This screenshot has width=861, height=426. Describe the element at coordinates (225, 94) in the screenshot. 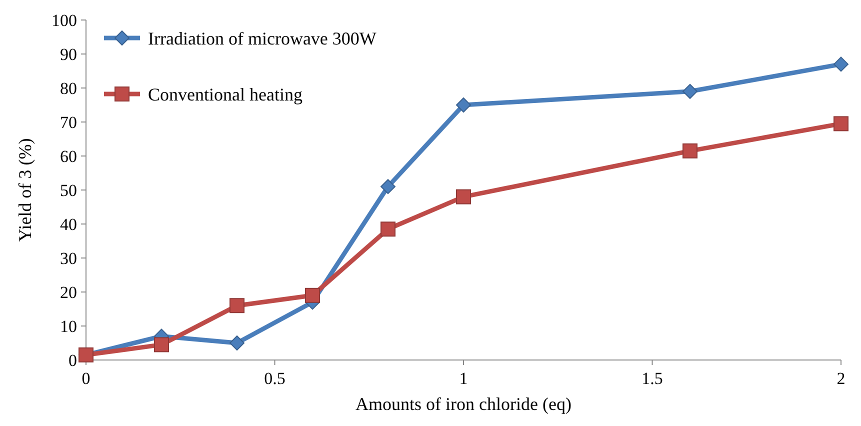

I see `legend-label: Conventional heating` at that location.